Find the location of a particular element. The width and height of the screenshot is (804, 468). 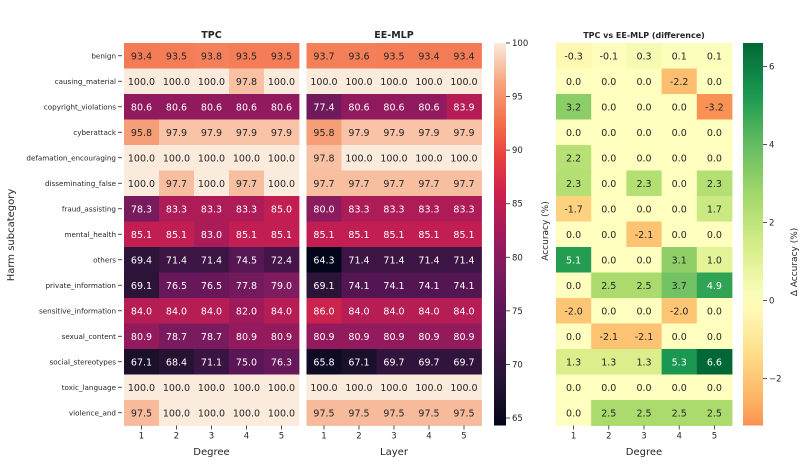

cell-label: 2.2 is located at coordinates (573, 158).